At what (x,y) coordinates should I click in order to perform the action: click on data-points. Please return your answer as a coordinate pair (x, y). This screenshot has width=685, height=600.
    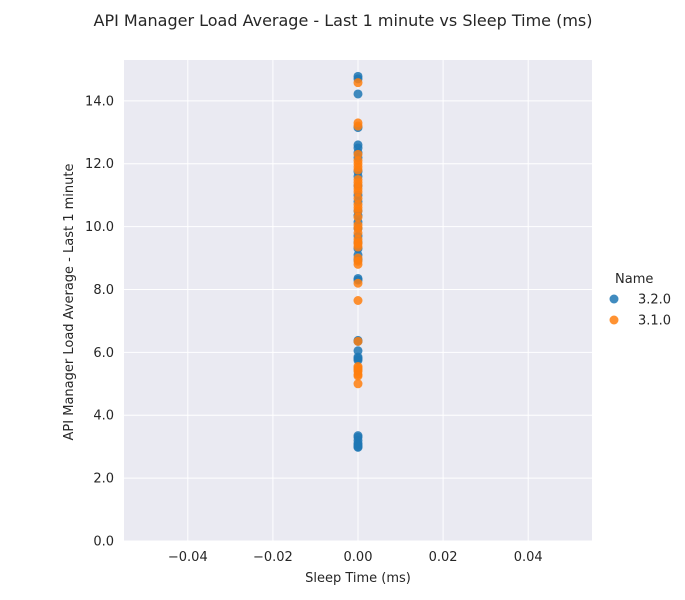
    Looking at the image, I should click on (358, 261).